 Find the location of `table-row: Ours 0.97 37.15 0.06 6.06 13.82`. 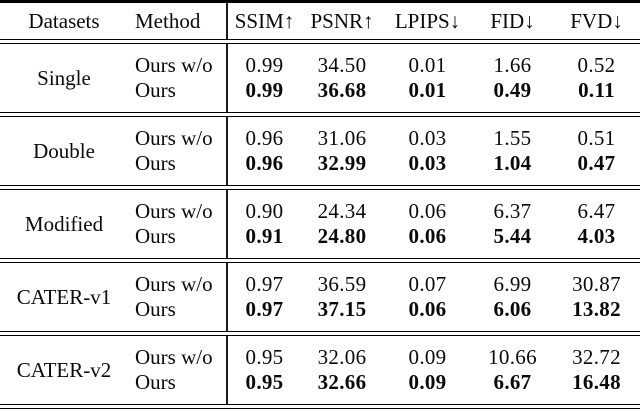

table-row: Ours 0.97 37.15 0.06 6.06 13.82 is located at coordinates (320, 314).